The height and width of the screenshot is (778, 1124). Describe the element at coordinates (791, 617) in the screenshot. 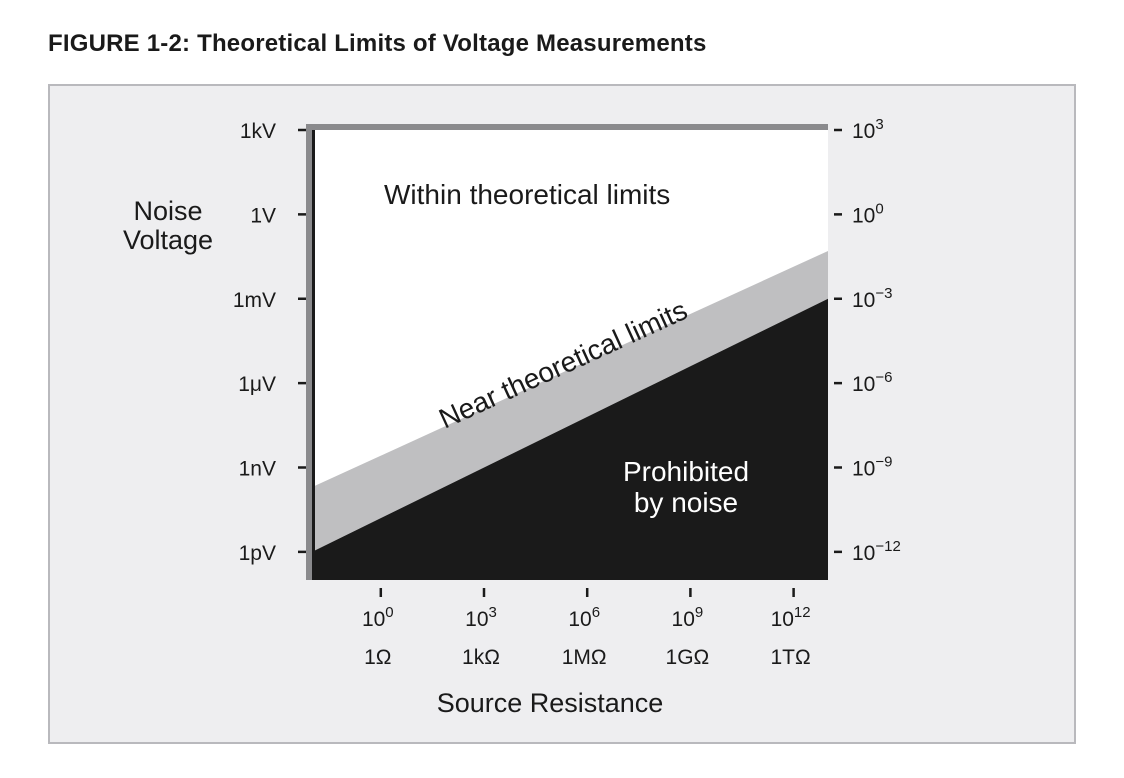

I see `x-tick-power-label: 10¹²` at that location.